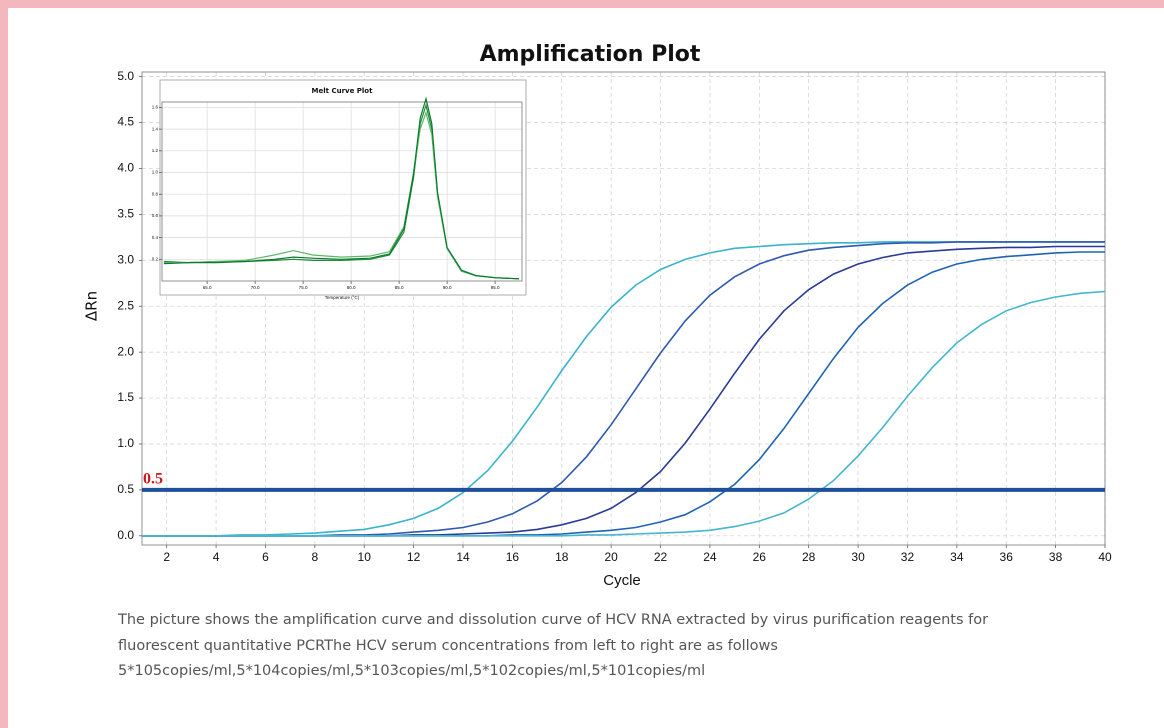 This screenshot has width=1164, height=728. What do you see at coordinates (858, 557) in the screenshot?
I see `x-tick-label: 30` at bounding box center [858, 557].